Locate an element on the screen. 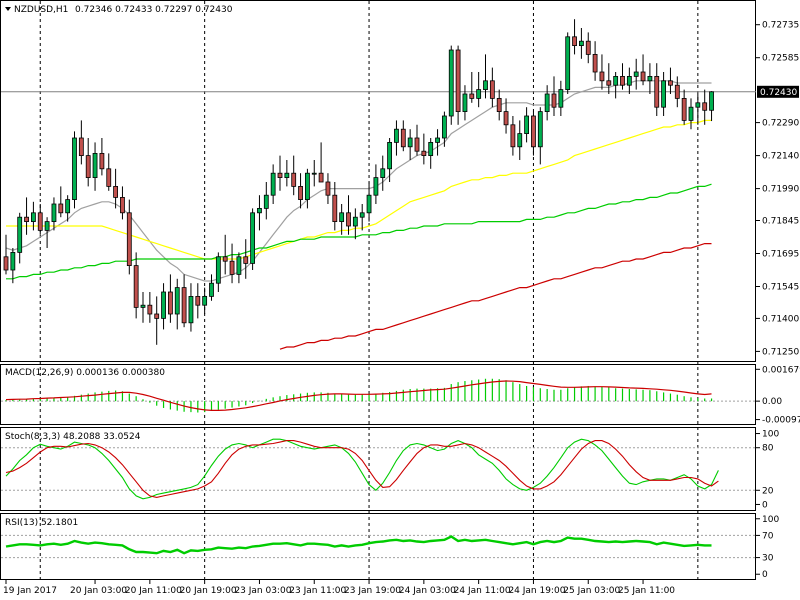 Image resolution: width=800 pixels, height=600 pixels. ohlc-label: 0.72346 0.72433 0.72297 0.72430 is located at coordinates (154, 10).